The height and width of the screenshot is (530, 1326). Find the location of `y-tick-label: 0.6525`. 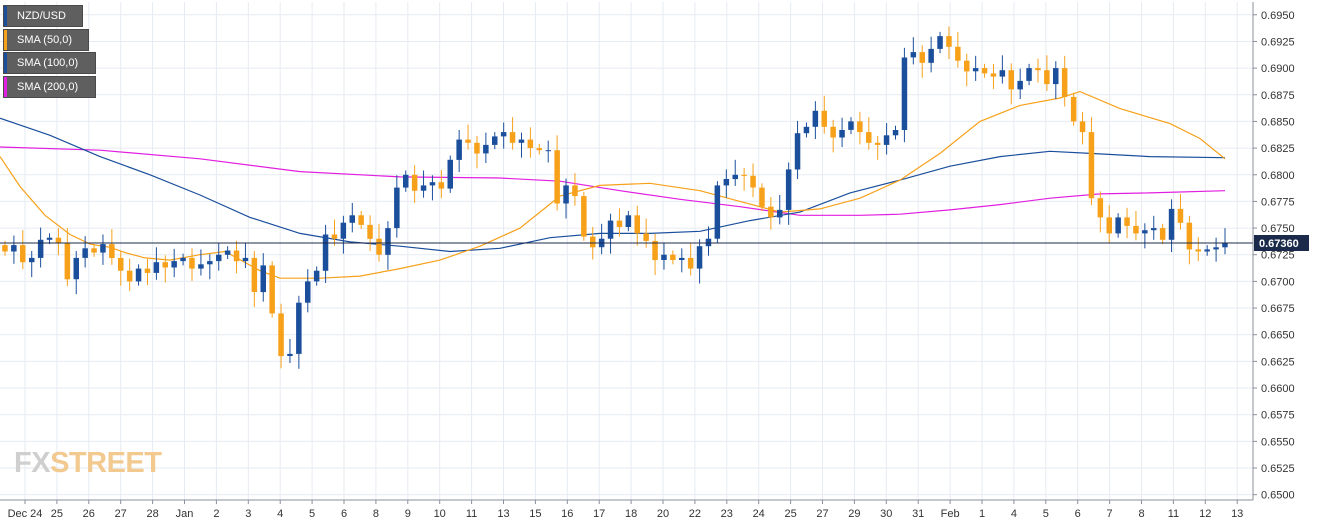

y-tick-label: 0.6525 is located at coordinates (1278, 469).